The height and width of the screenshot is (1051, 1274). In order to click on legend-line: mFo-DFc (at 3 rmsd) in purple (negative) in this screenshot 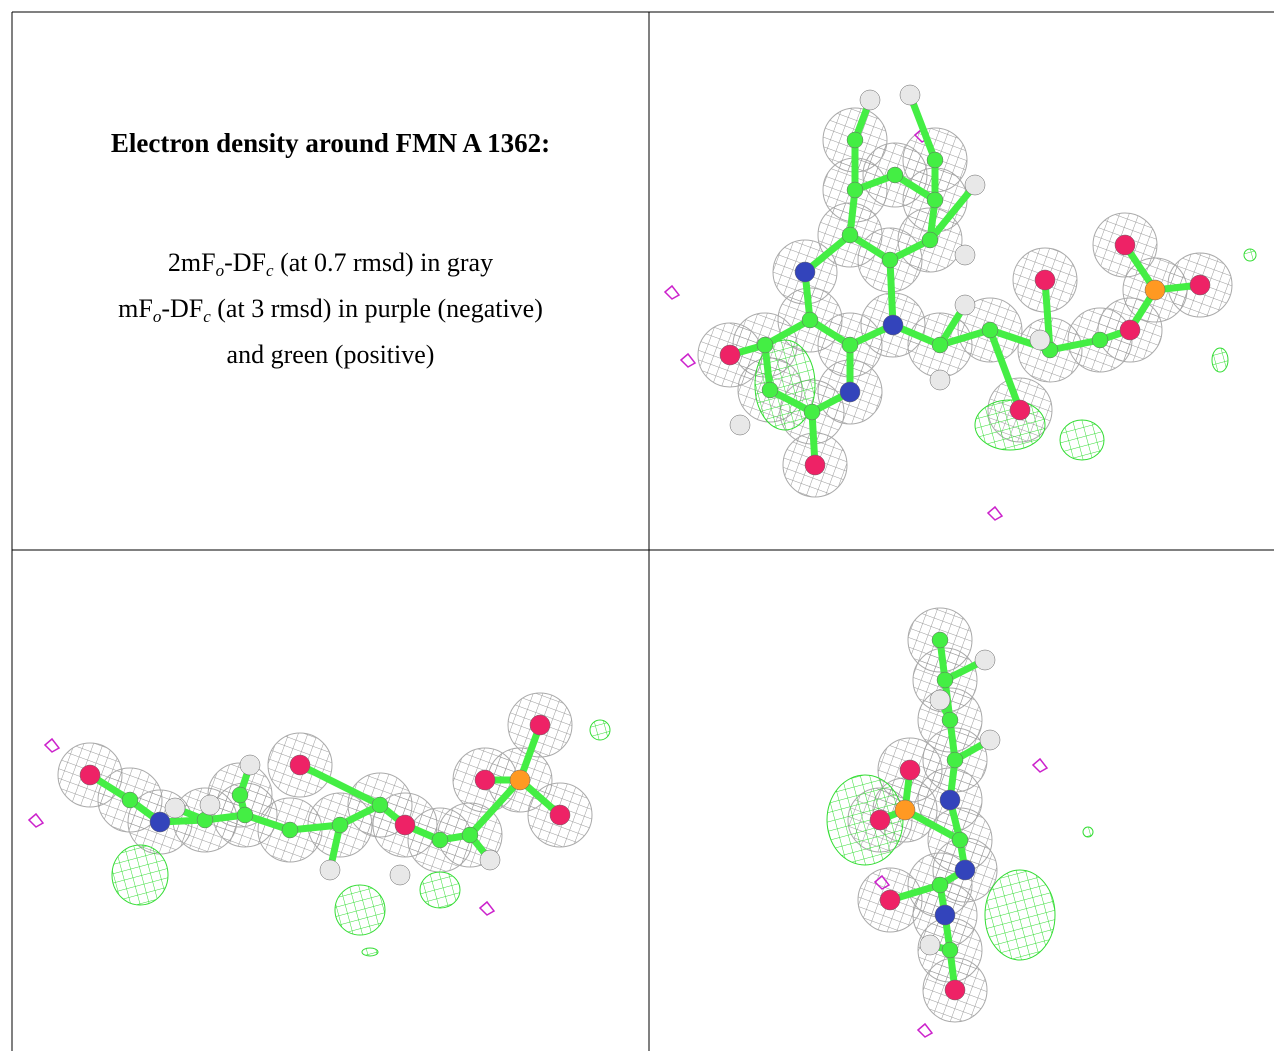, I will do `click(330, 313)`.